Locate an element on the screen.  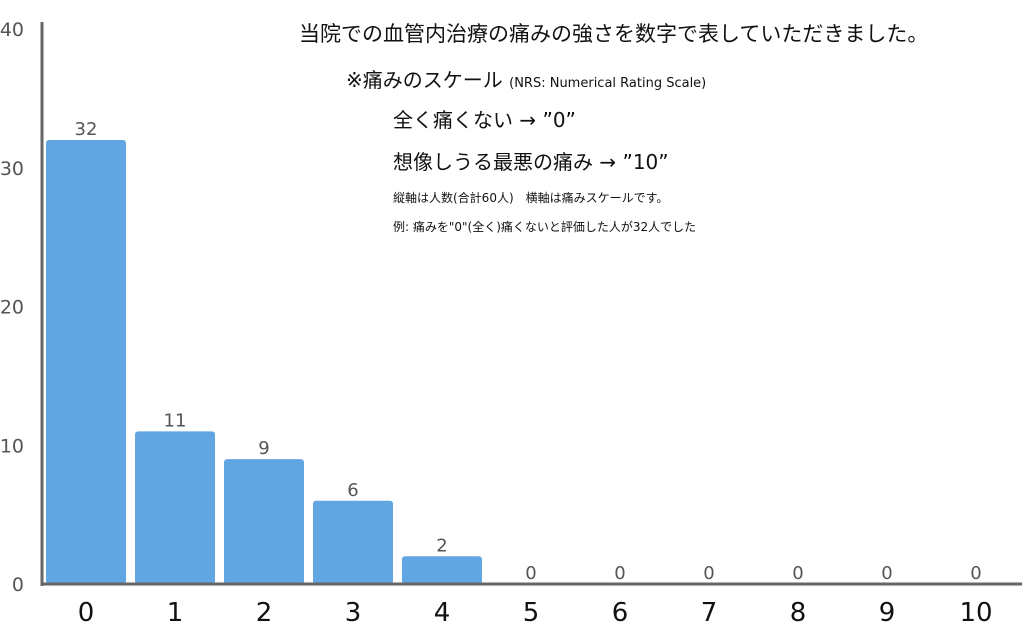
annotation-scale: ※痛みのスケール (NRS: Numerical Rating Scale) is located at coordinates (526, 78).